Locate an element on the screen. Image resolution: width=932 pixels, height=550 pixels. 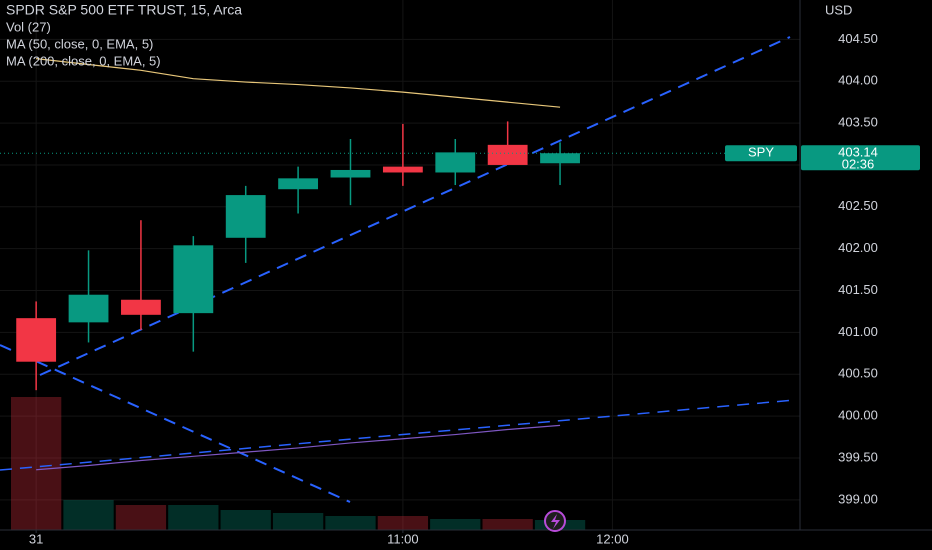
symbol-badge is located at coordinates (761, 153).